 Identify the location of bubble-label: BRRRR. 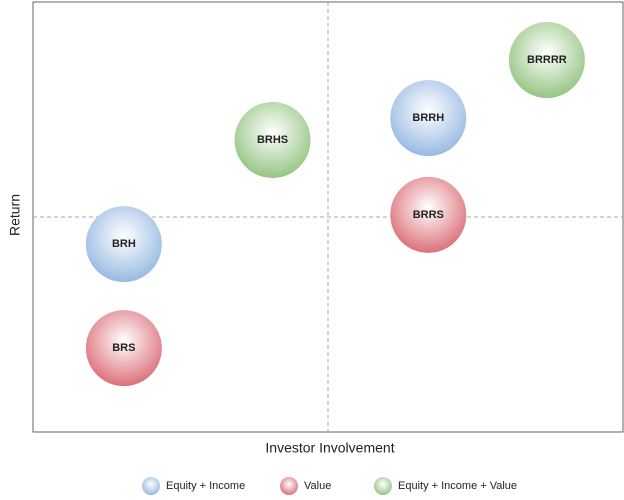
(547, 60).